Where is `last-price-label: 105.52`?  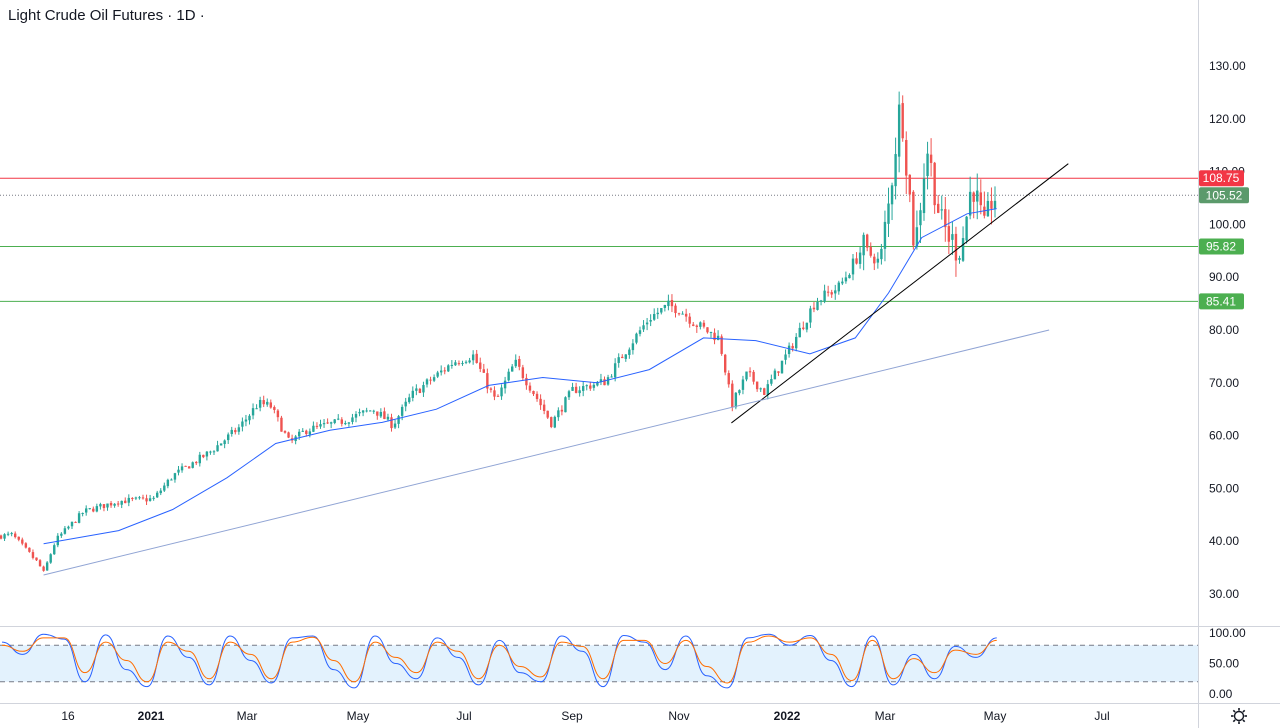 last-price-label: 105.52 is located at coordinates (1224, 195).